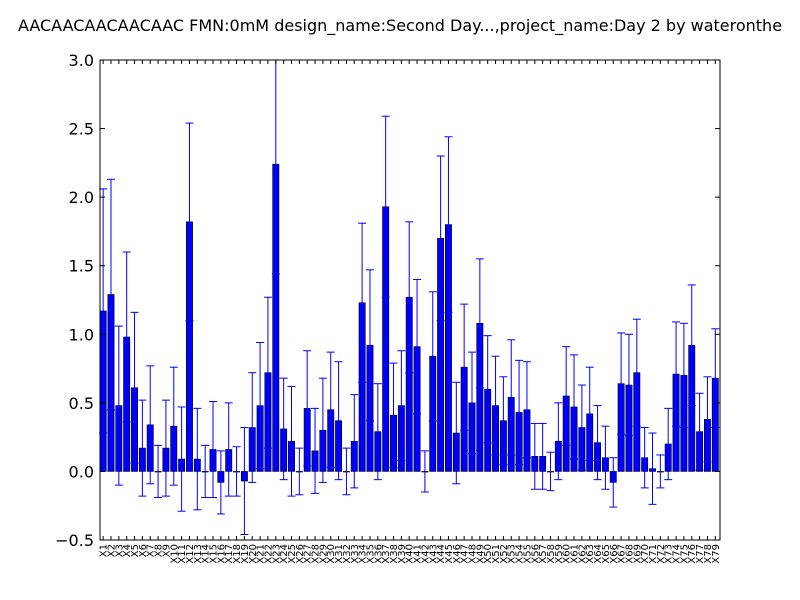 Image resolution: width=800 pixels, height=600 pixels. What do you see at coordinates (473, 554) in the screenshot?
I see `x-tick-label-x48: X48` at bounding box center [473, 554].